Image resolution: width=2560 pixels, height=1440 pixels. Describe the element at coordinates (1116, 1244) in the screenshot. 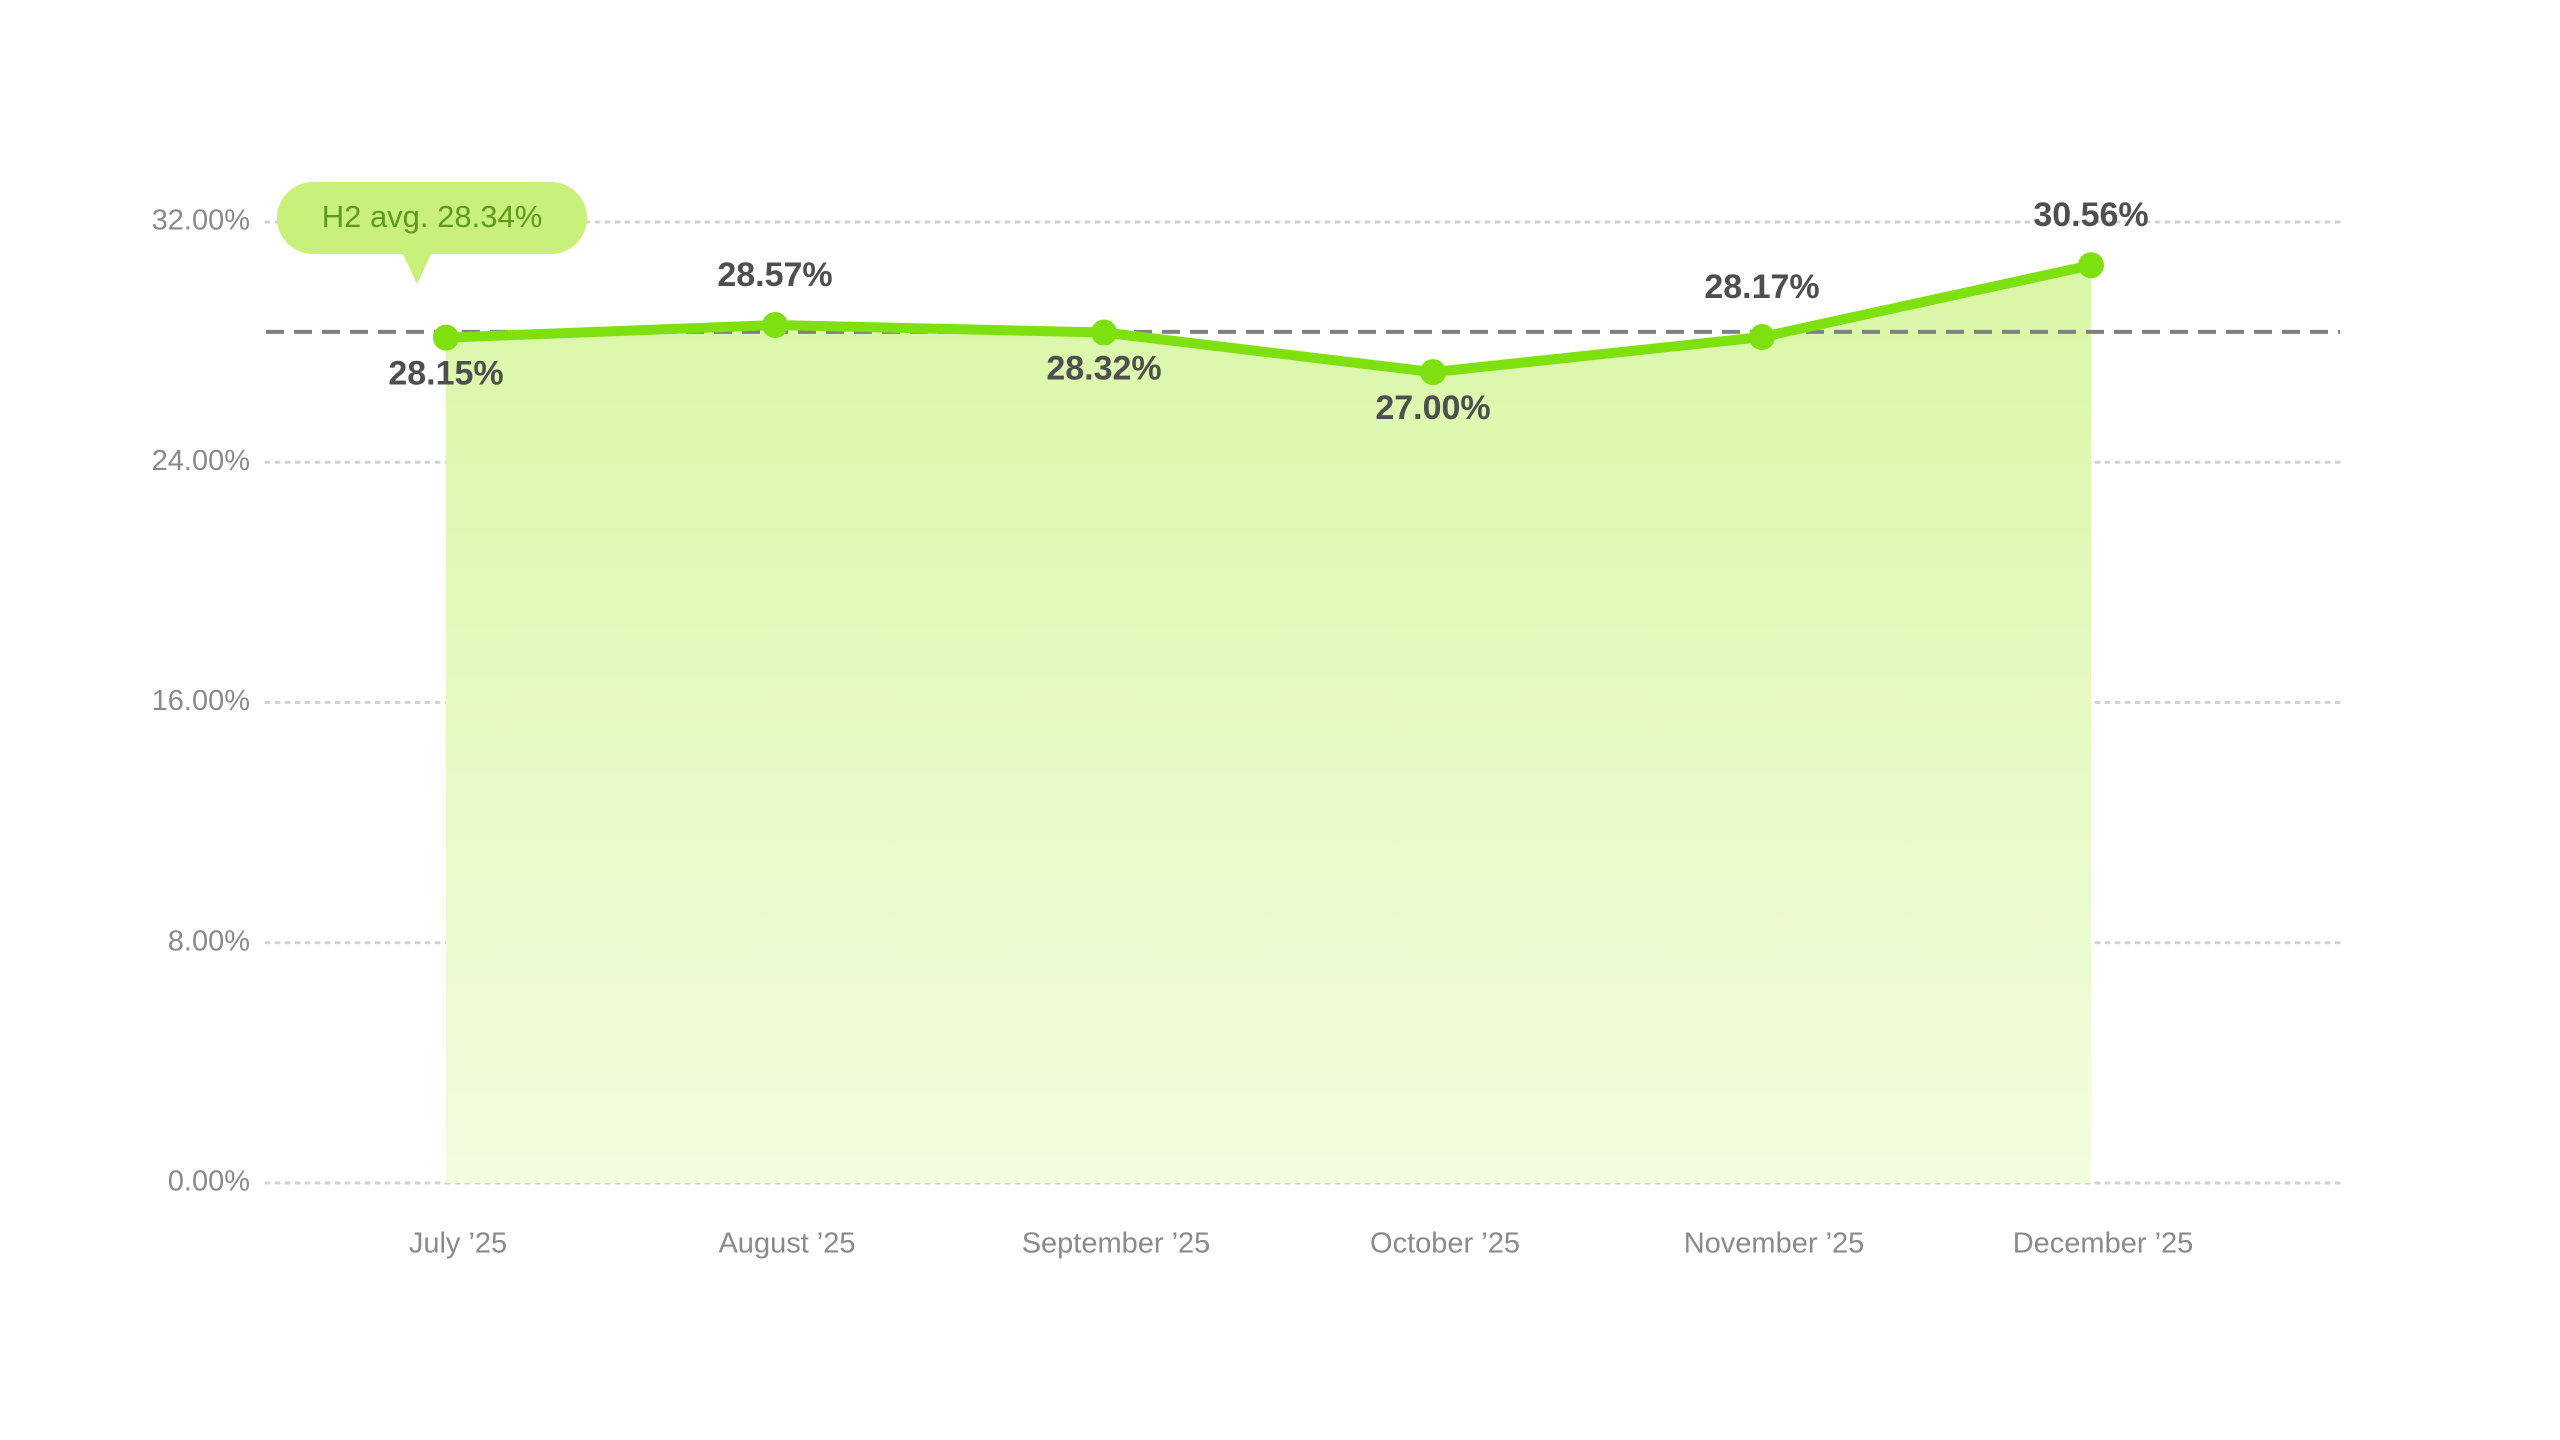

I see `x-tick-label: September ’25` at that location.